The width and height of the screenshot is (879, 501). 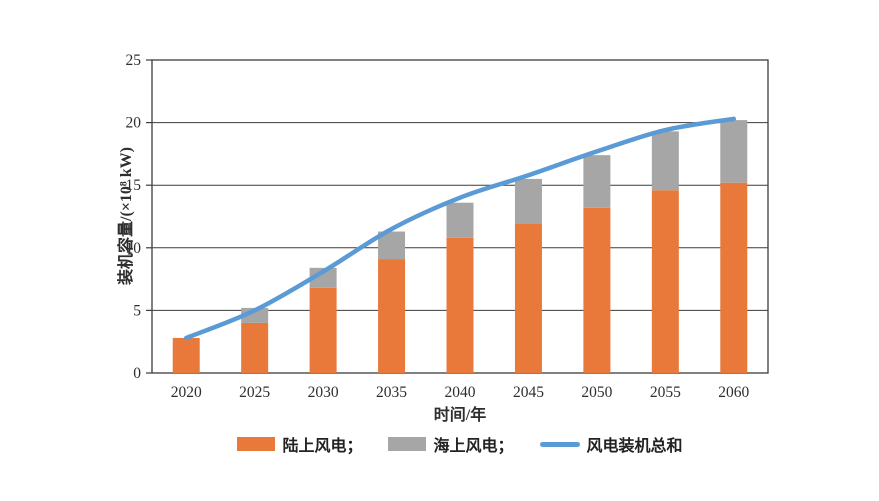 I want to click on y-tick-label: 0, so click(x=137, y=373).